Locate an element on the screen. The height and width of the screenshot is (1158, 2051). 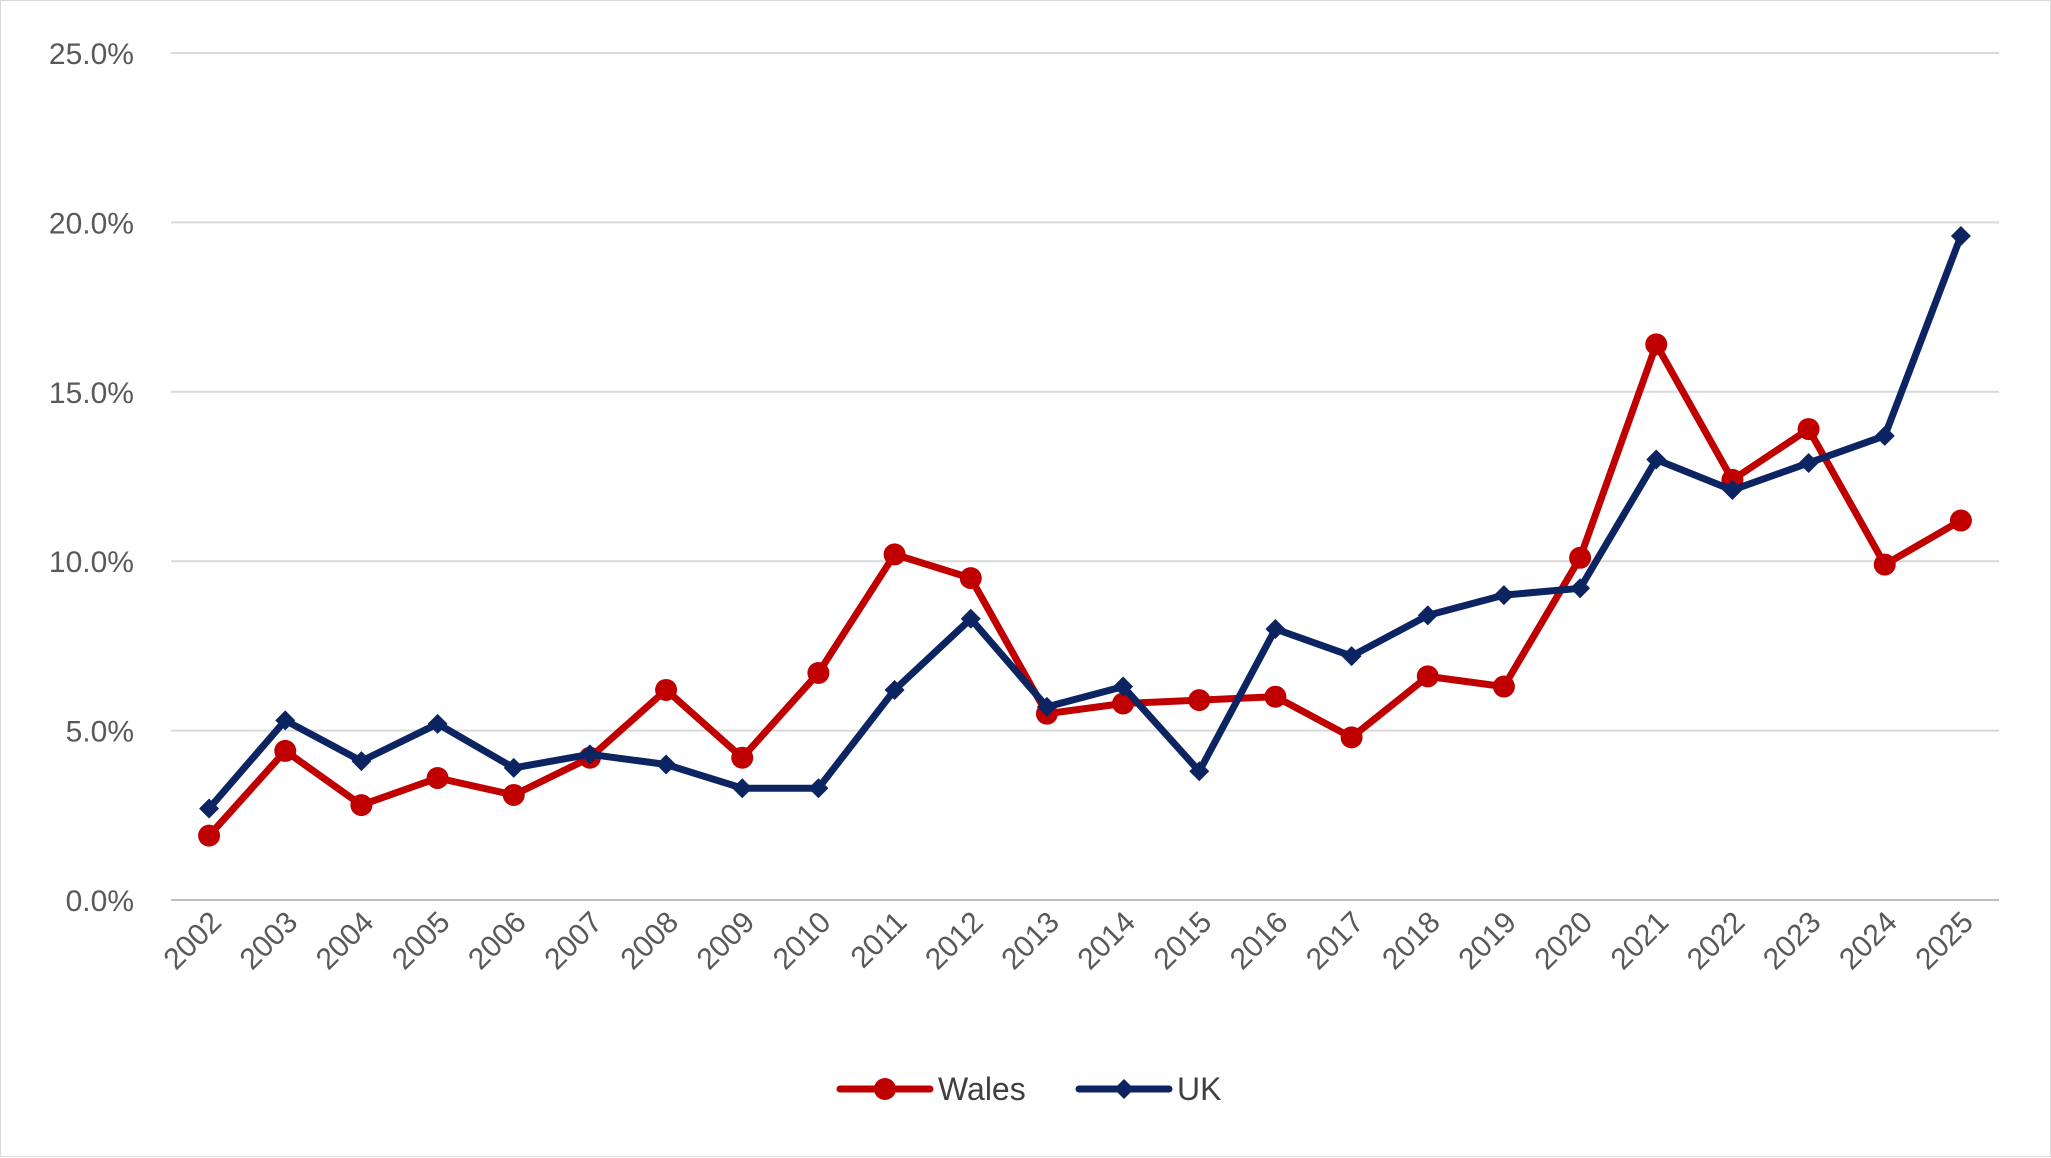
legend: Wales UK is located at coordinates (1028, 1089).